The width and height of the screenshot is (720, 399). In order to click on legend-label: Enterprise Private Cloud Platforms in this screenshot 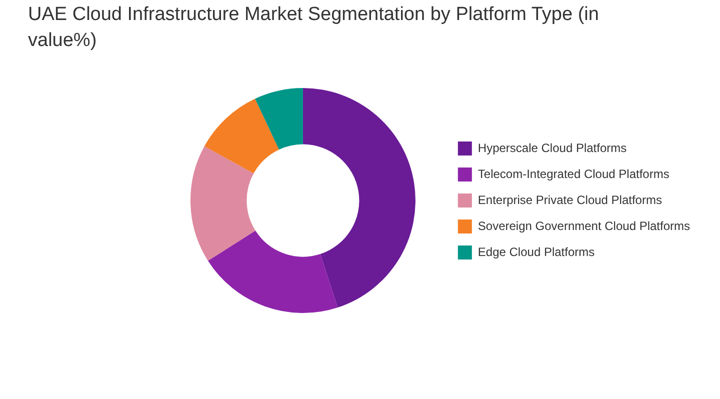, I will do `click(570, 199)`.